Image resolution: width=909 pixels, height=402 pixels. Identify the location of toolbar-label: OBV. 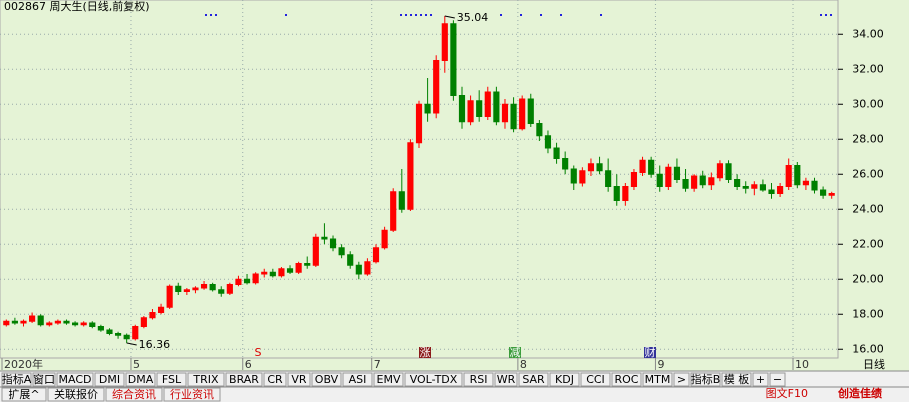
(327, 379).